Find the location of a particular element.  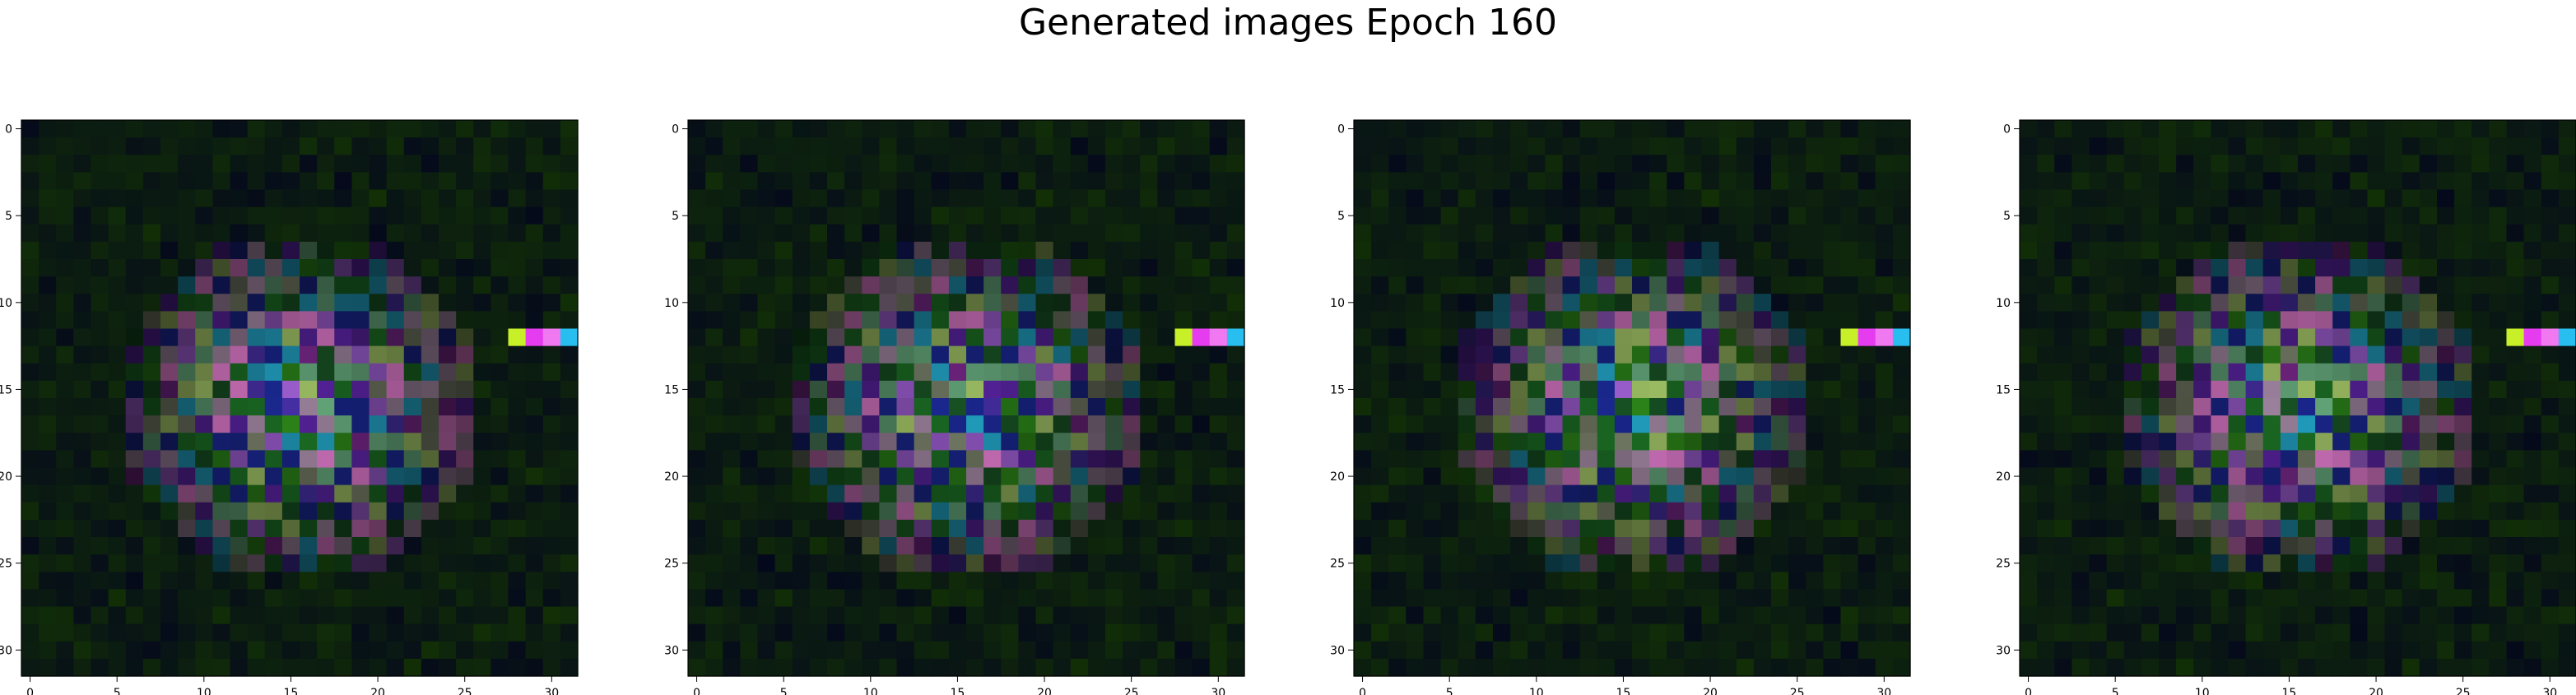

y-tick-label: 30 is located at coordinates (2003, 650).